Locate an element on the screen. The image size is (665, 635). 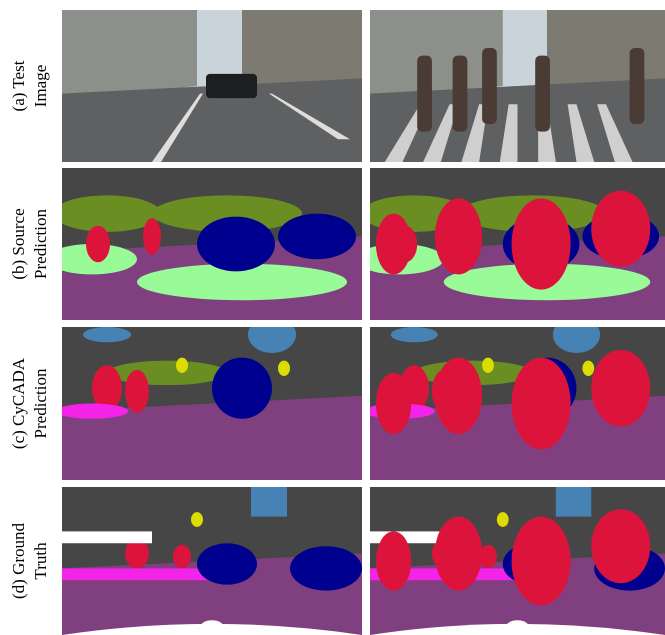
row-label: (c) CyCADA is located at coordinates (18, 403).